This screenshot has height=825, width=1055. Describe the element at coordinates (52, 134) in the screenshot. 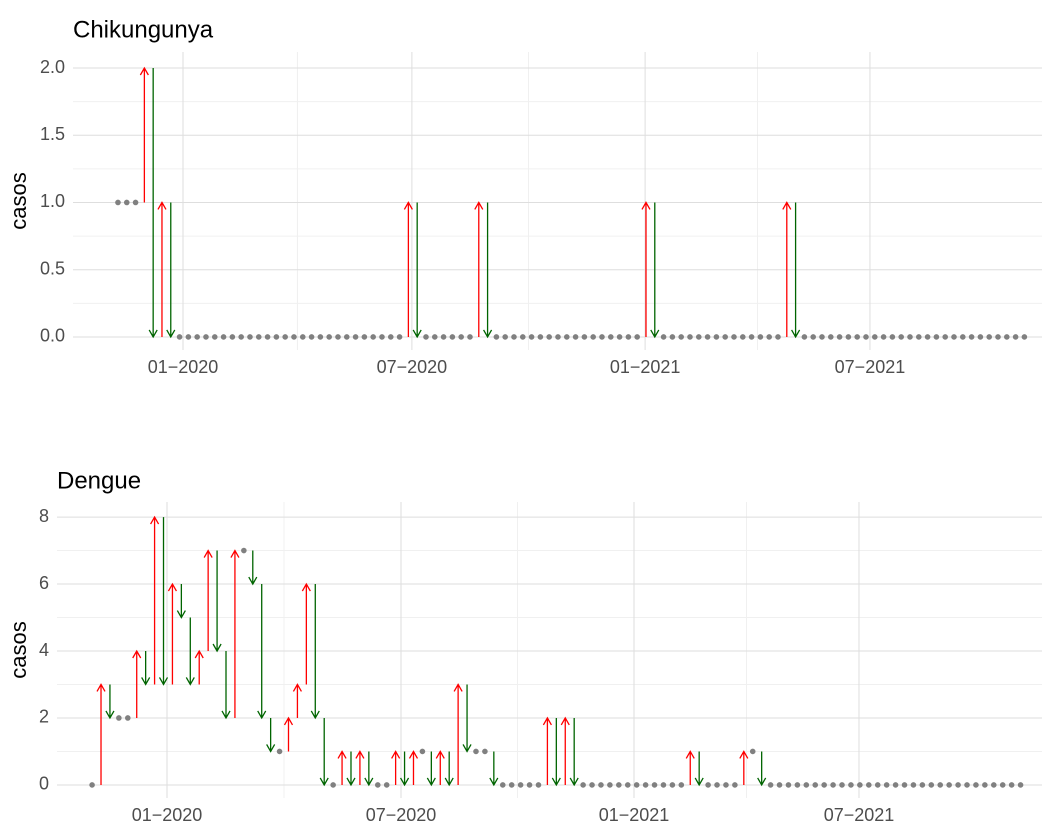

I see `y-tick-label: 1.5` at that location.